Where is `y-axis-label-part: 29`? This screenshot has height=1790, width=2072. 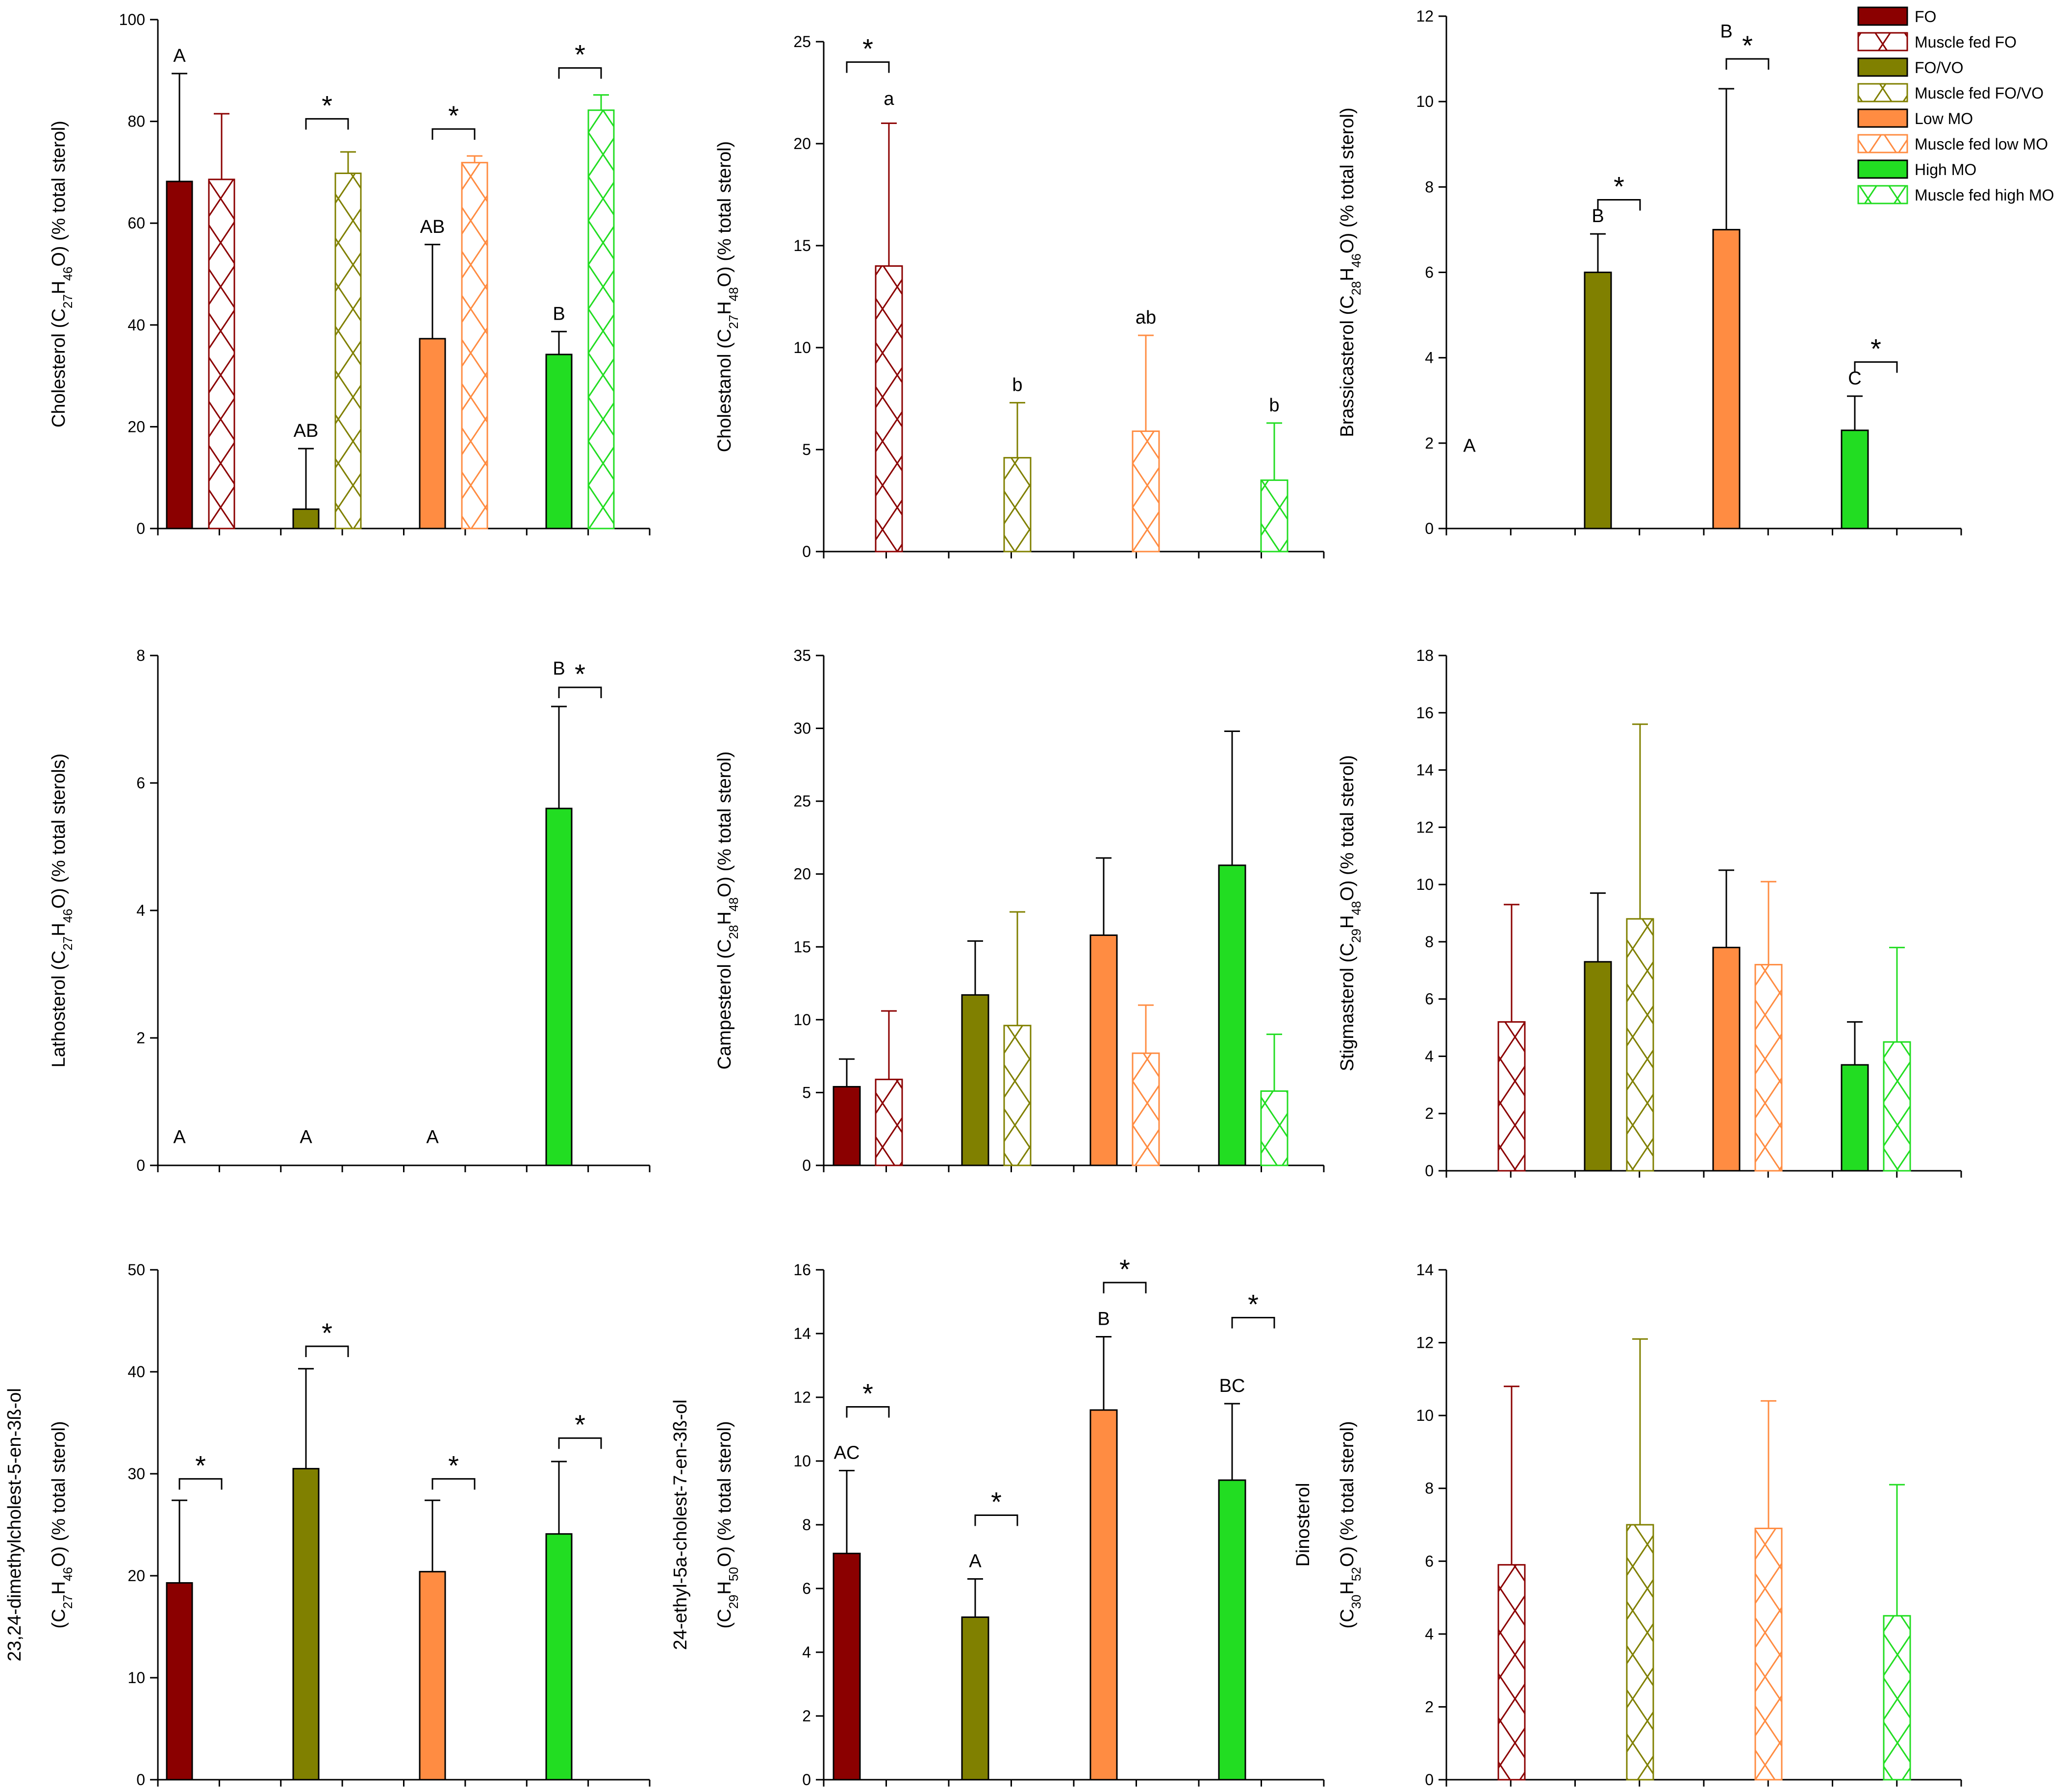 y-axis-label-part: 29 is located at coordinates (1356, 936).